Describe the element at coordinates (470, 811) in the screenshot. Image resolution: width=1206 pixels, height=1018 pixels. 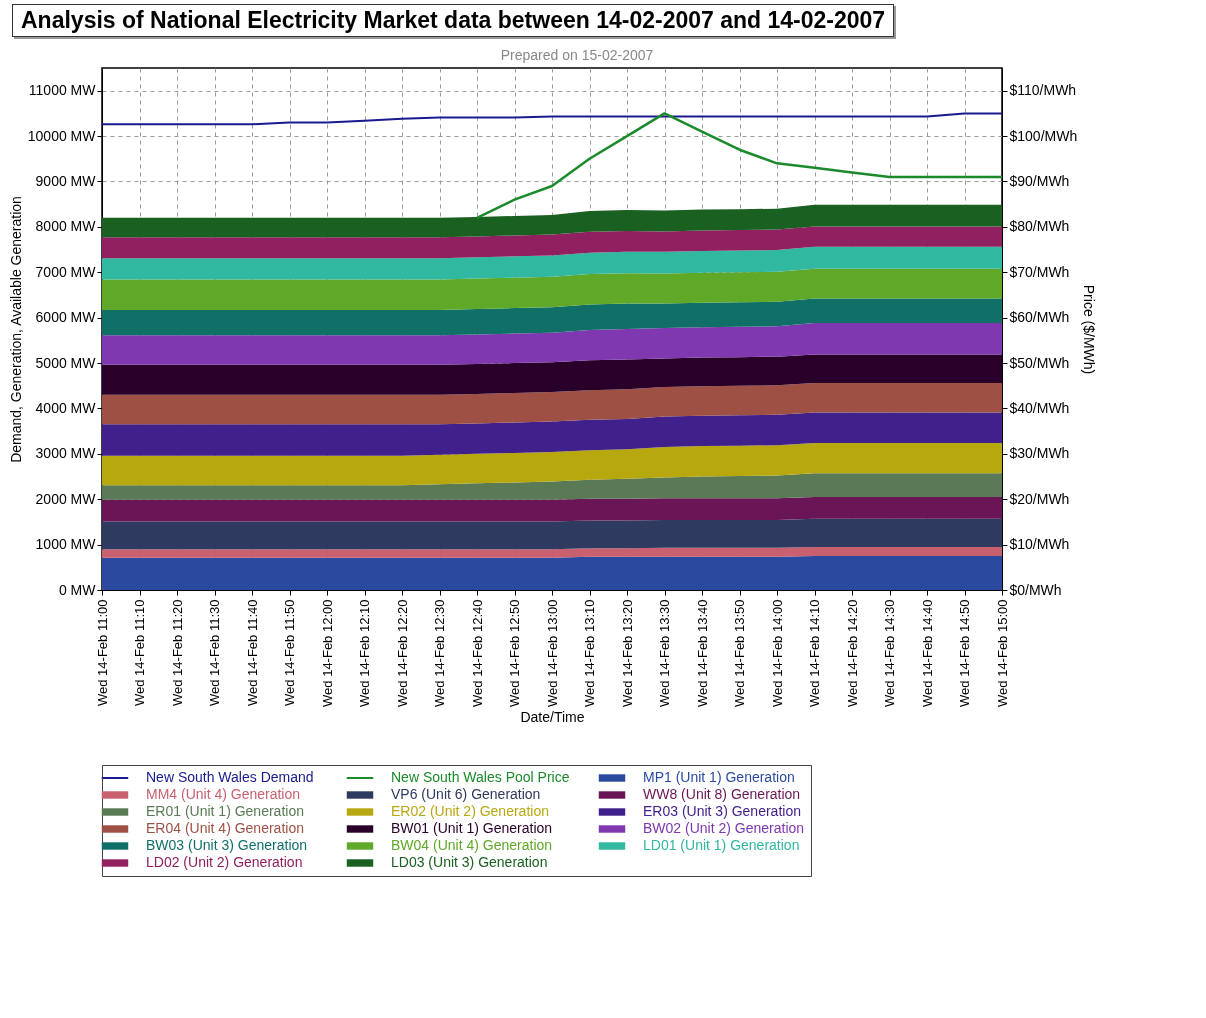
I see `legend-label: ER02 (Unit 2) Generation` at that location.